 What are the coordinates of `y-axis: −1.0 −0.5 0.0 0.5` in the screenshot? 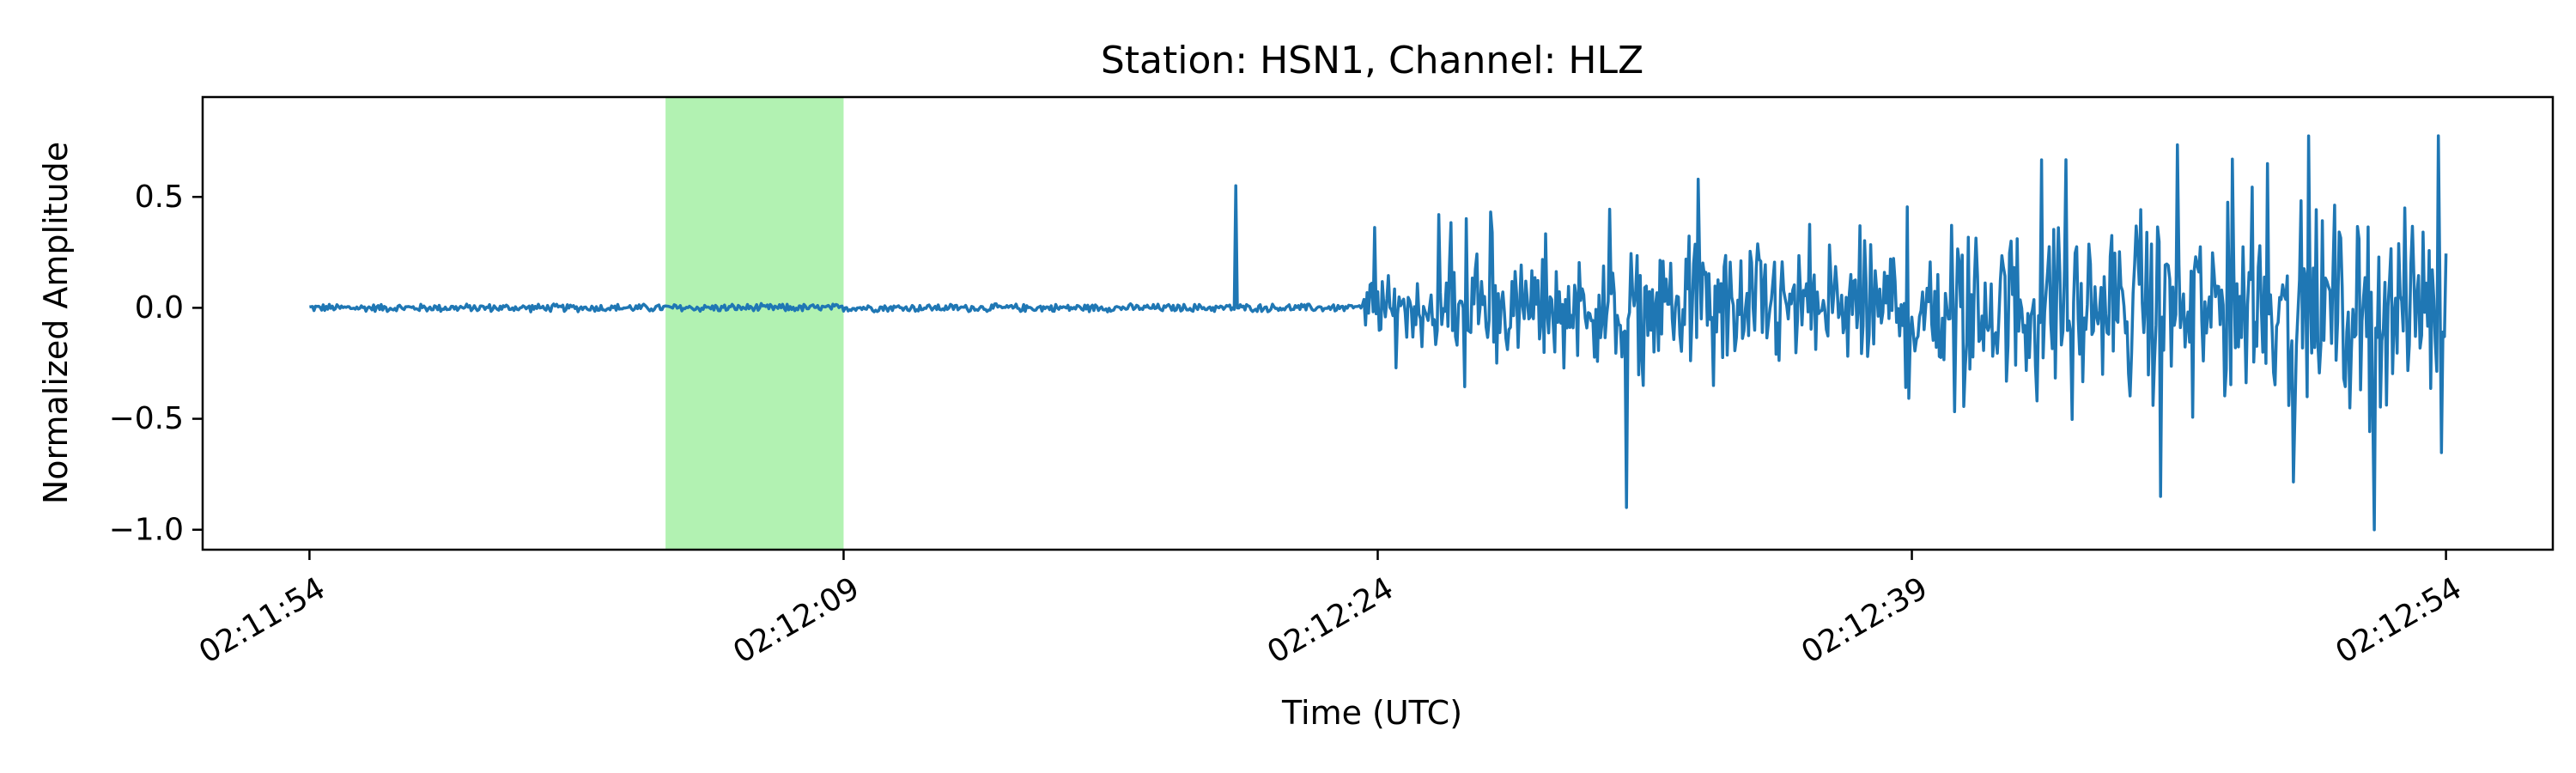 It's located at (156, 363).